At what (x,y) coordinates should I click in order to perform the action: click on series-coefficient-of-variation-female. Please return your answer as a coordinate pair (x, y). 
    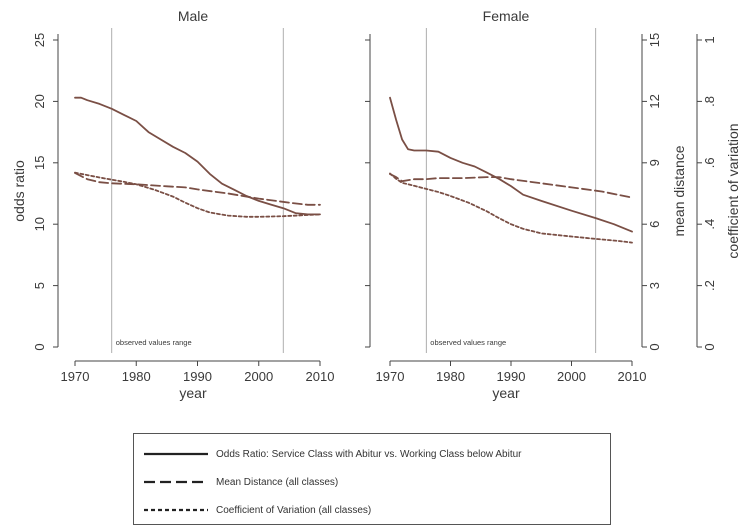
    Looking at the image, I should click on (511, 208).